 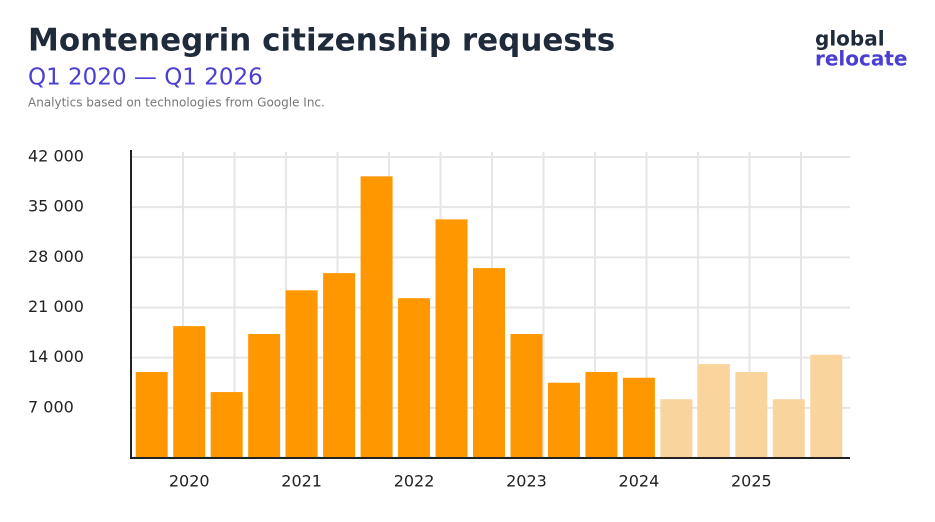 What do you see at coordinates (639, 481) in the screenshot?
I see `x-tick-label: 2024` at bounding box center [639, 481].